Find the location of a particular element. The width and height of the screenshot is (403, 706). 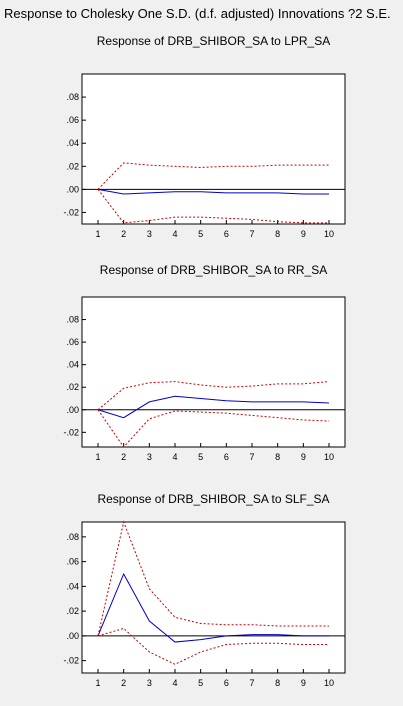

panel-title: Response of DRB_SHIBOR_SA to RR_SA is located at coordinates (213, 270).